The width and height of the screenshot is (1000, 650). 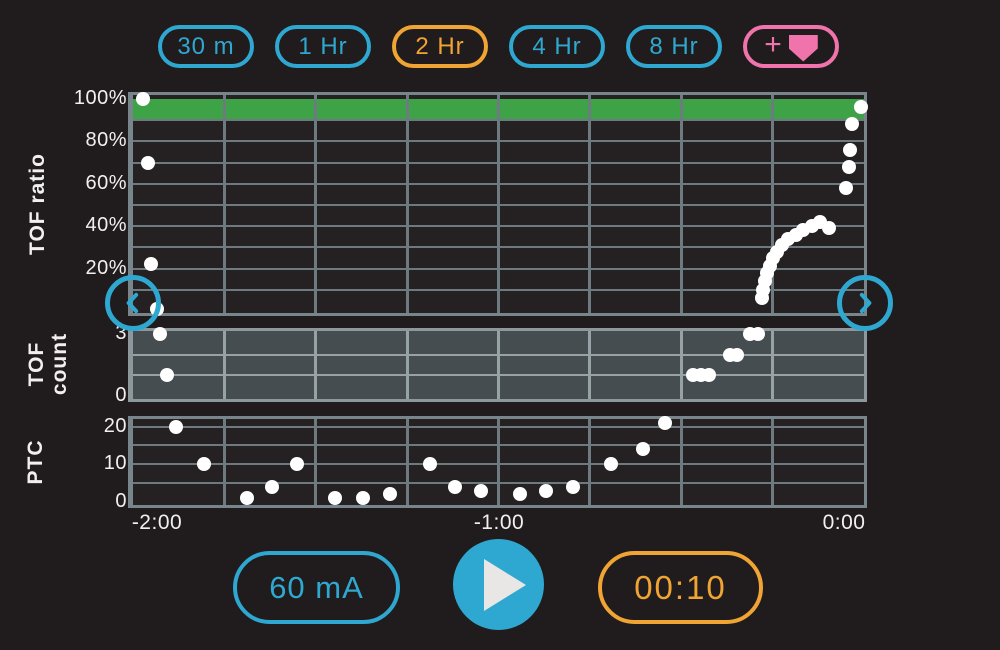 What do you see at coordinates (504, 584) in the screenshot?
I see `play-icon` at bounding box center [504, 584].